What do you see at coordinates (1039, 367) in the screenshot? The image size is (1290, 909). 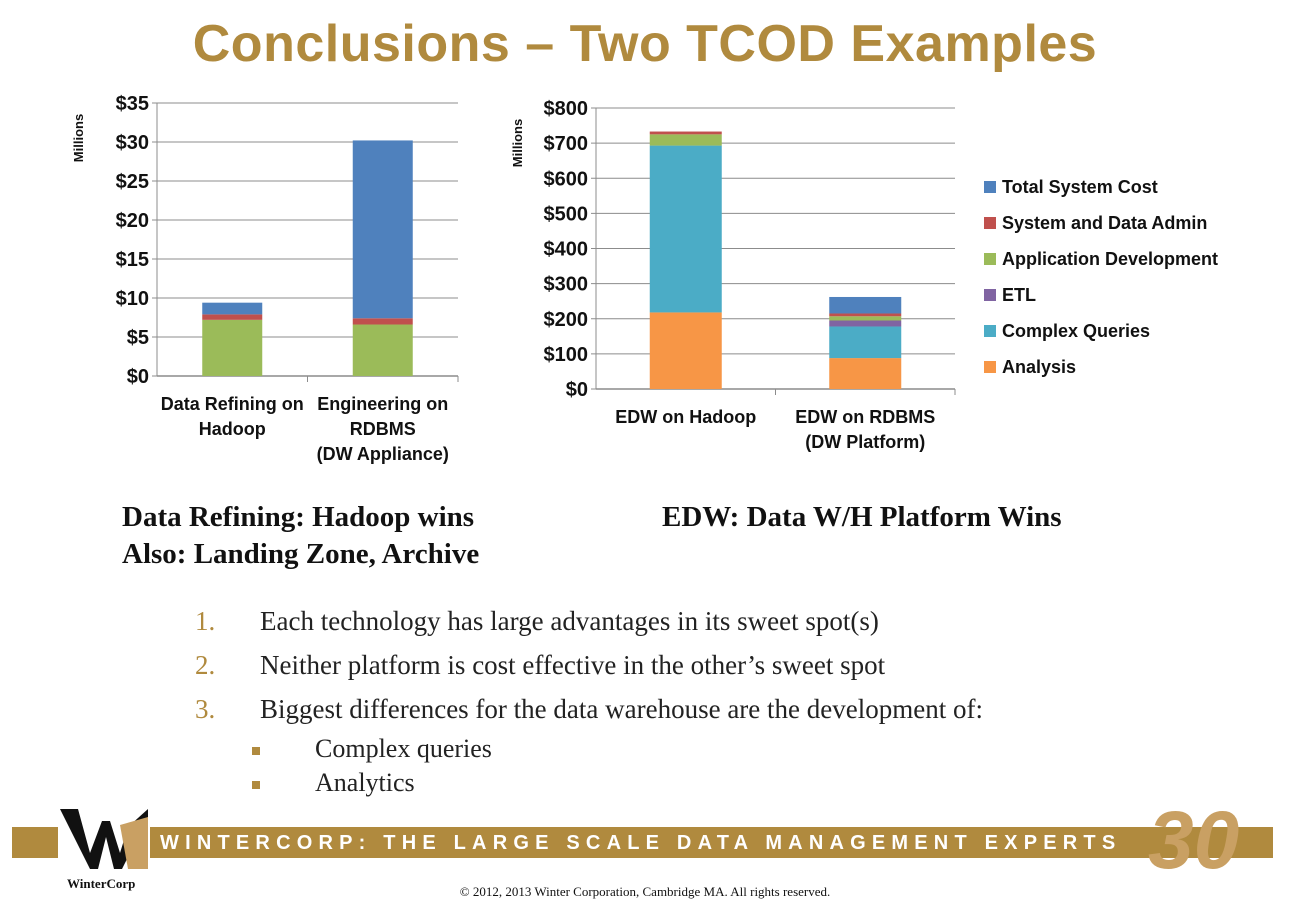 I see `legend-label: Analysis` at bounding box center [1039, 367].